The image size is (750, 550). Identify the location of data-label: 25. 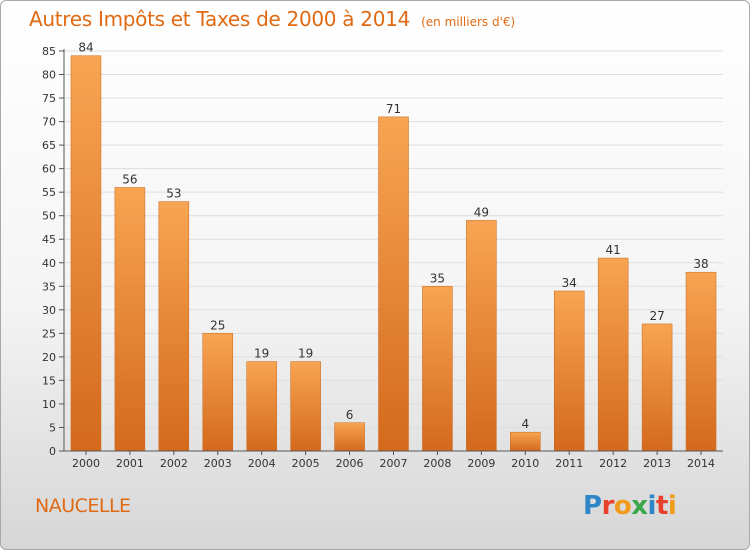
(217, 325).